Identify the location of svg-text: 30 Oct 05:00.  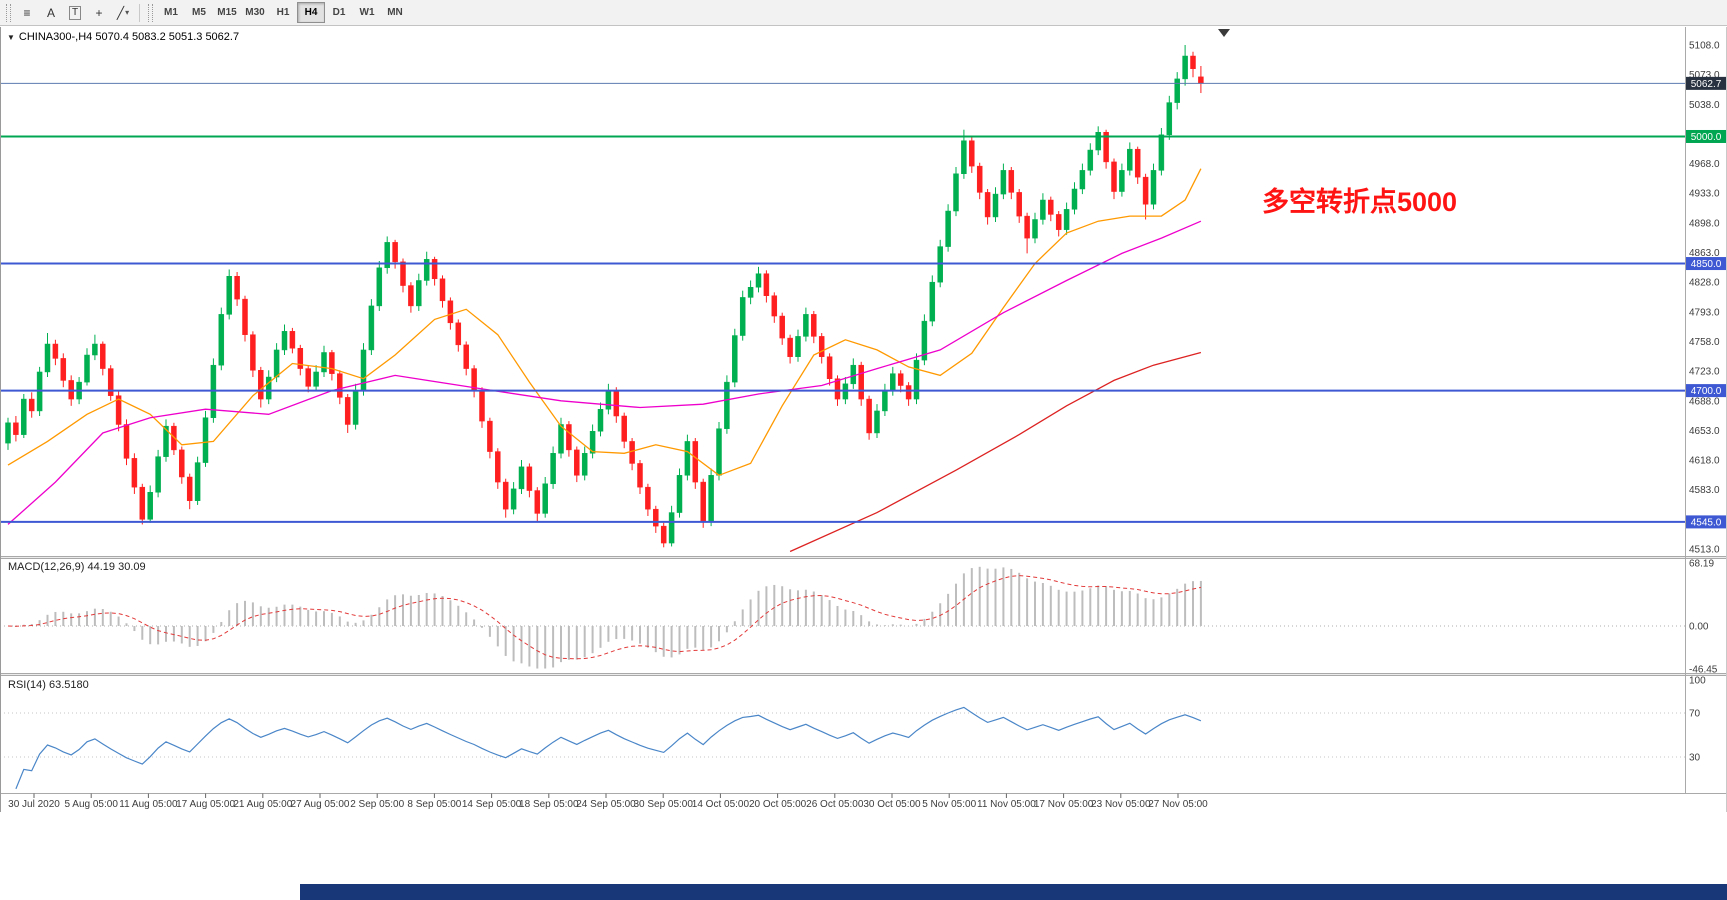
(892, 804).